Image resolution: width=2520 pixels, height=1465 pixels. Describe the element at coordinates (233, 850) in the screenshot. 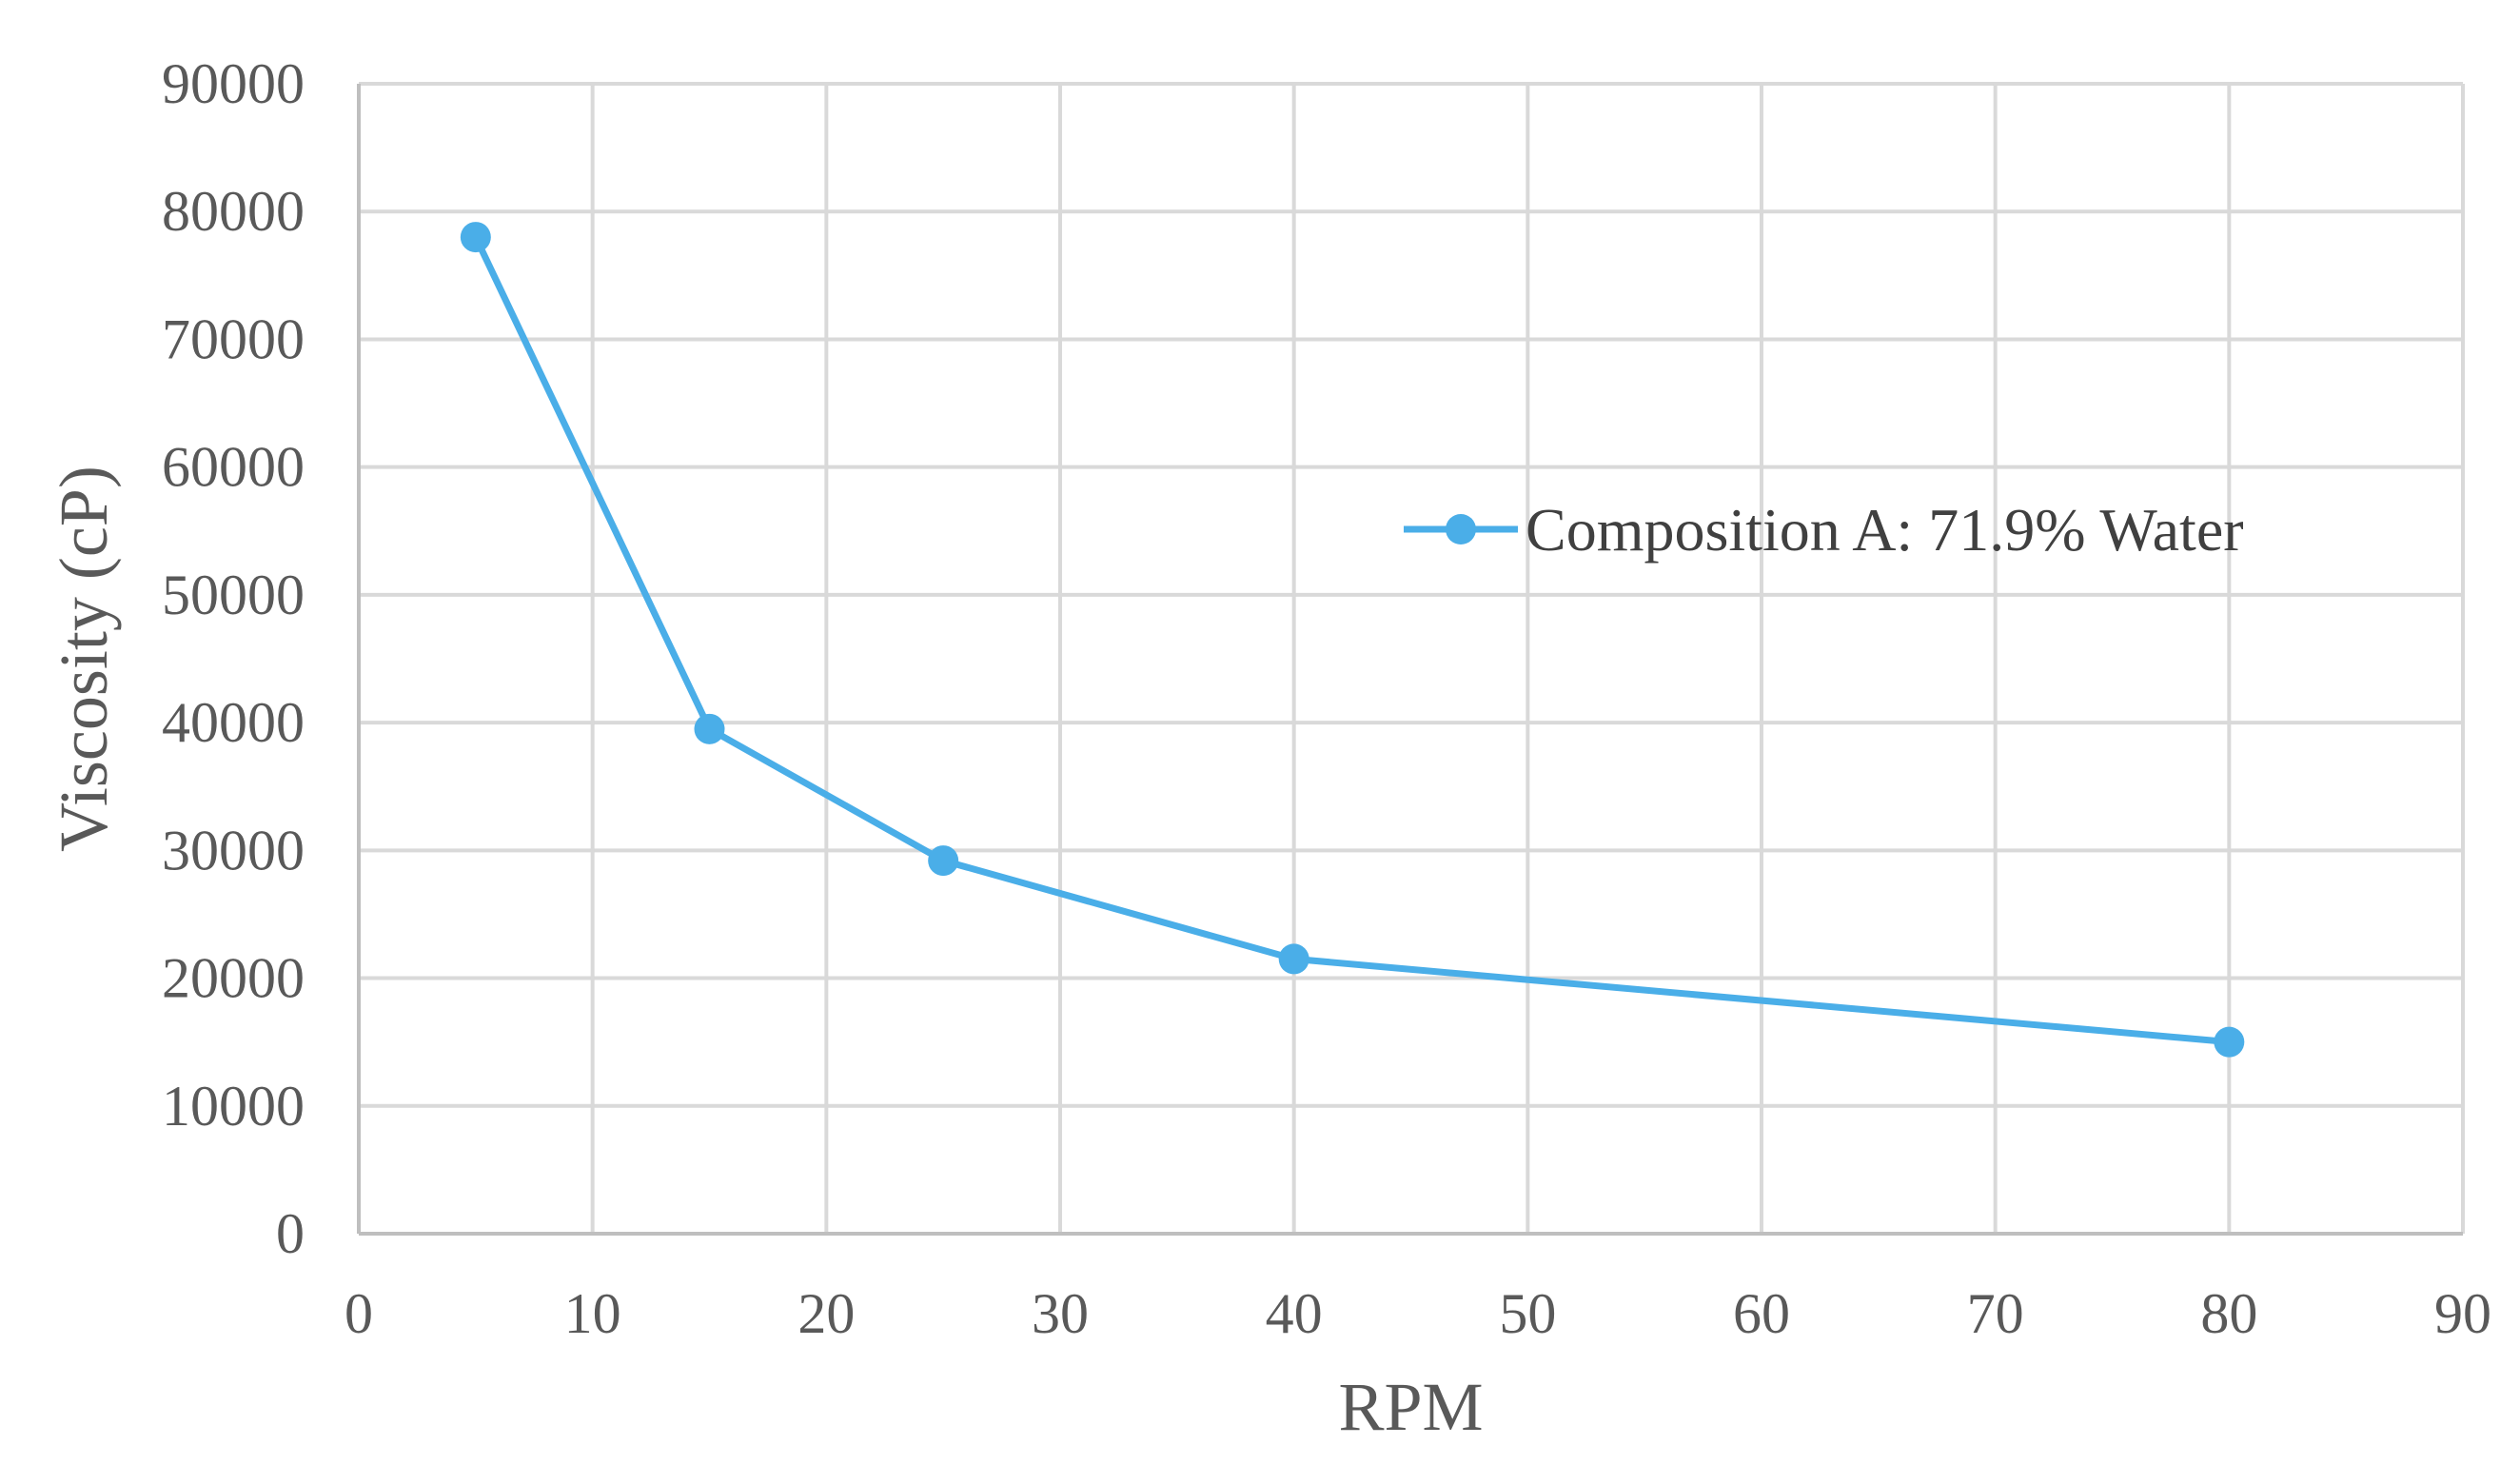

I see `y-tick-label: 30000` at that location.